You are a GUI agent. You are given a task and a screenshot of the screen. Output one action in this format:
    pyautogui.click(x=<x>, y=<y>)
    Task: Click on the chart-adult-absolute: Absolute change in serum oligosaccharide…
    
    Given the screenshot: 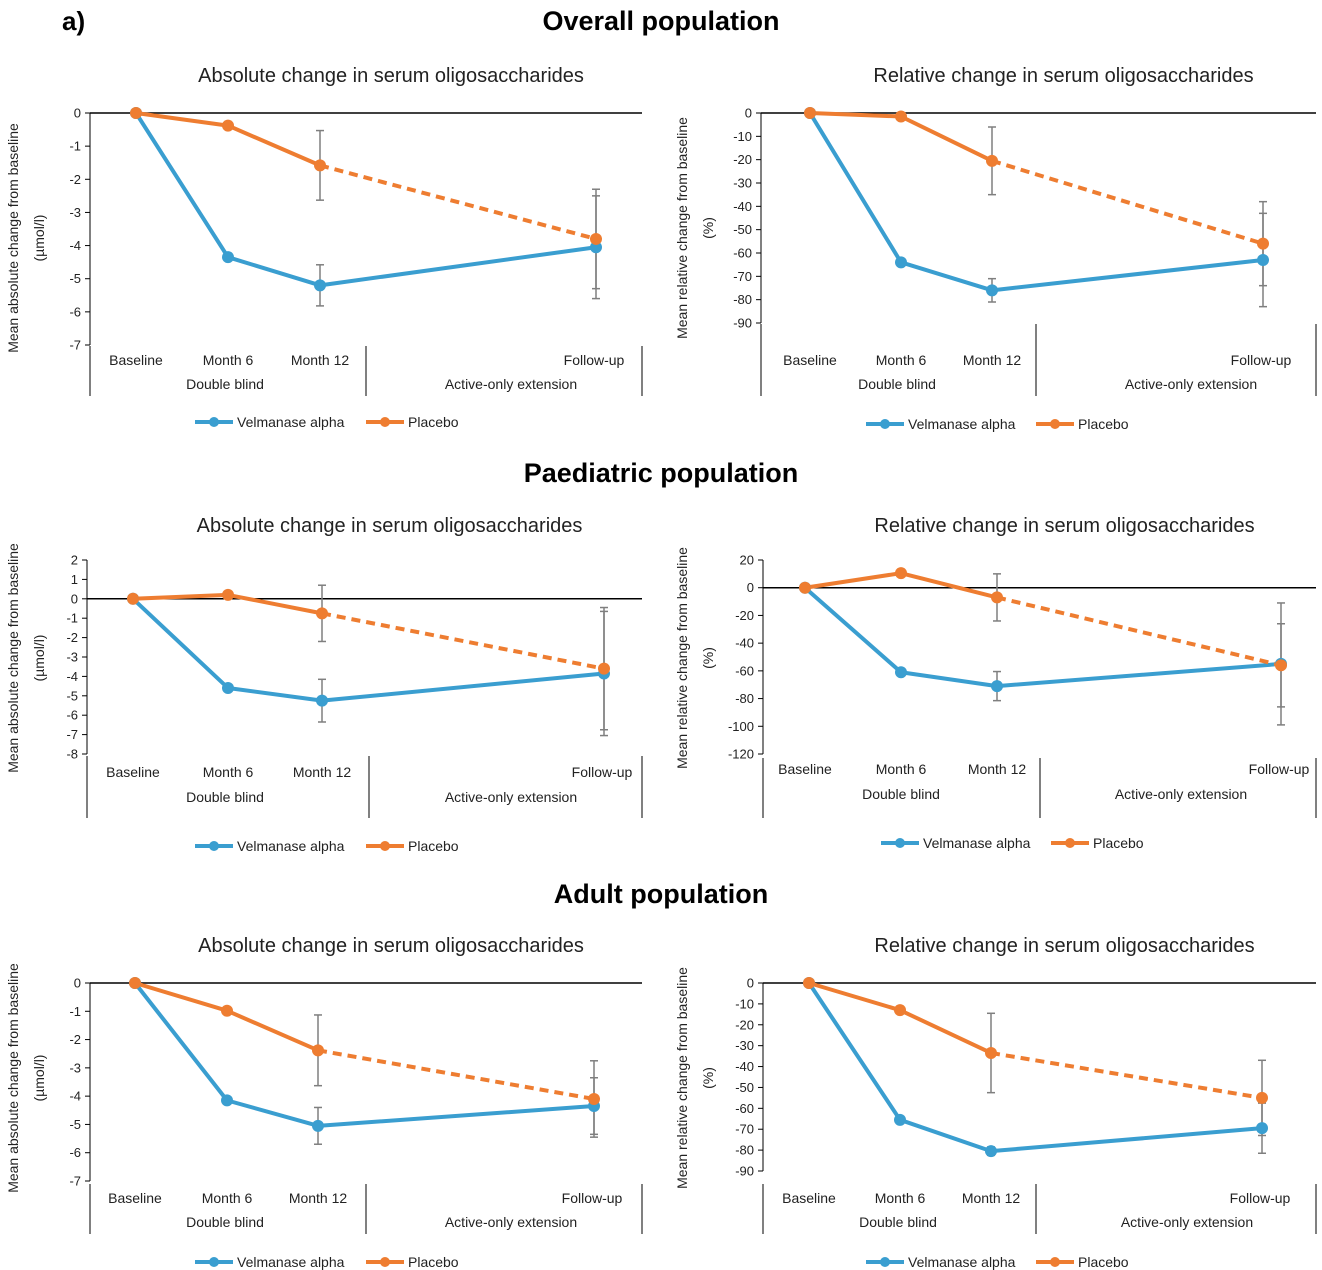 What is the action you would take?
    pyautogui.click(x=324, y=1102)
    